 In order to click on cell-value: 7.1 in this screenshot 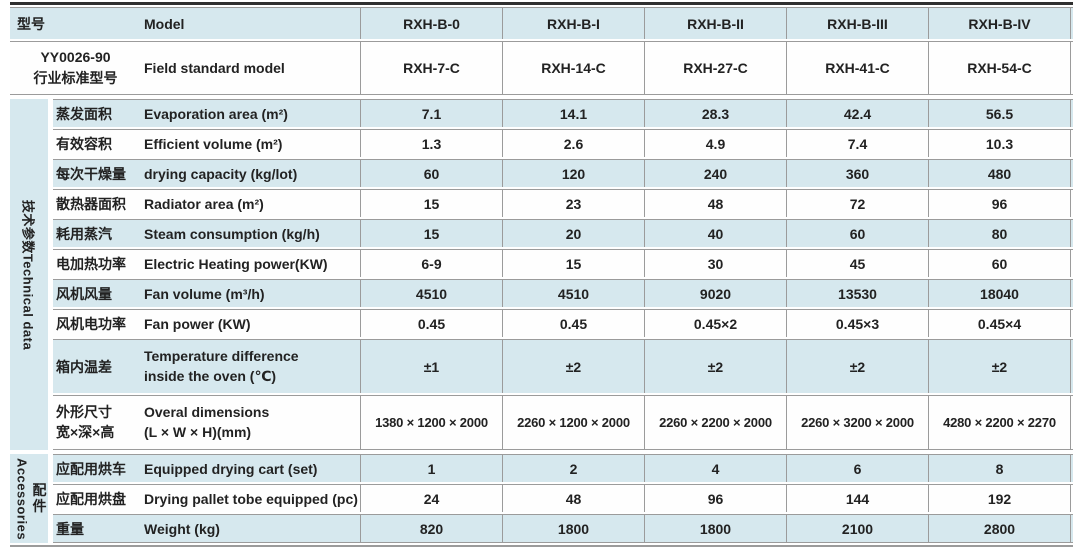, I will do `click(432, 113)`.